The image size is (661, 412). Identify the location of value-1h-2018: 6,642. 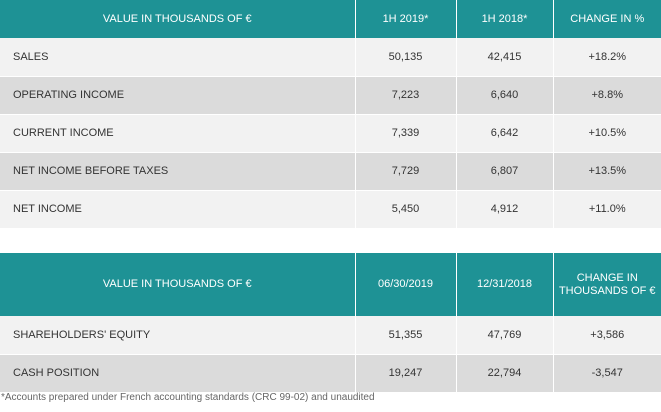
(505, 133).